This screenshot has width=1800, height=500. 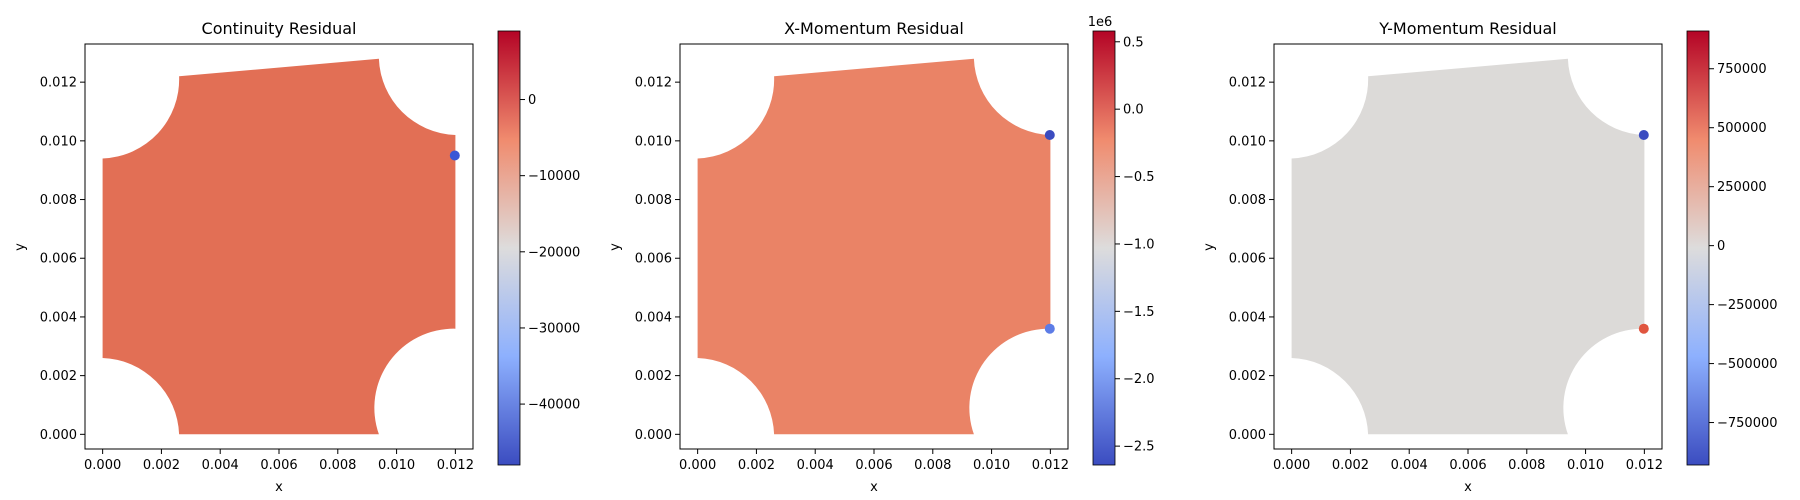 I want to click on panel-title: Continuity Residual, so click(x=279, y=28).